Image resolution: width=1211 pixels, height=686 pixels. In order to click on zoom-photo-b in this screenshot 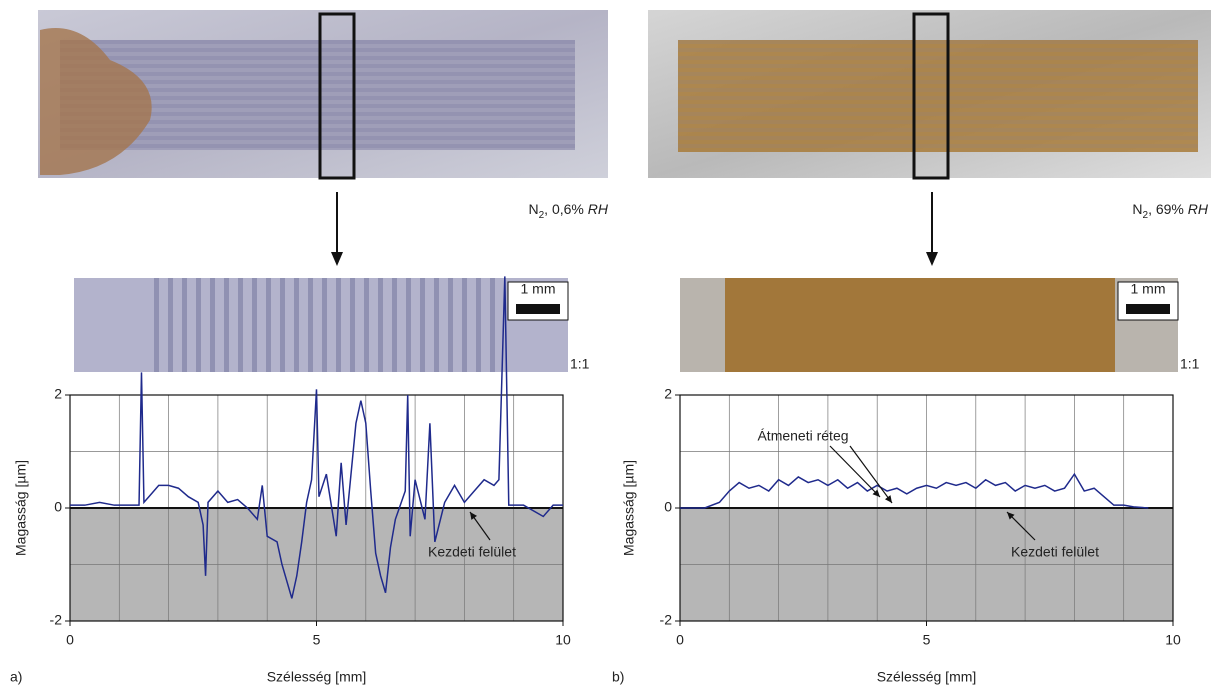, I will do `click(929, 325)`.